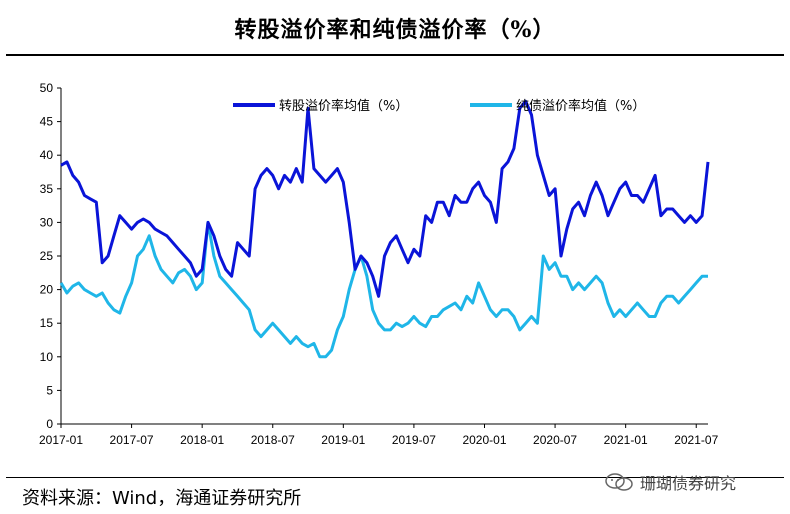 The width and height of the screenshot is (790, 514). I want to click on footer-divider, so click(395, 477).